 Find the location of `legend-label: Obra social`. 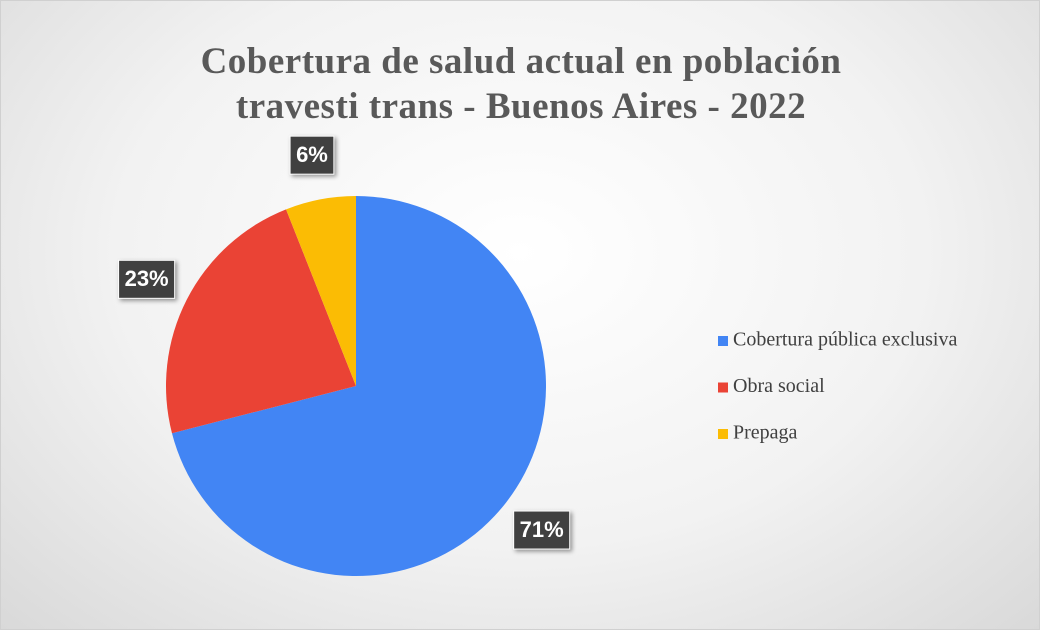

legend-label: Obra social is located at coordinates (779, 386).